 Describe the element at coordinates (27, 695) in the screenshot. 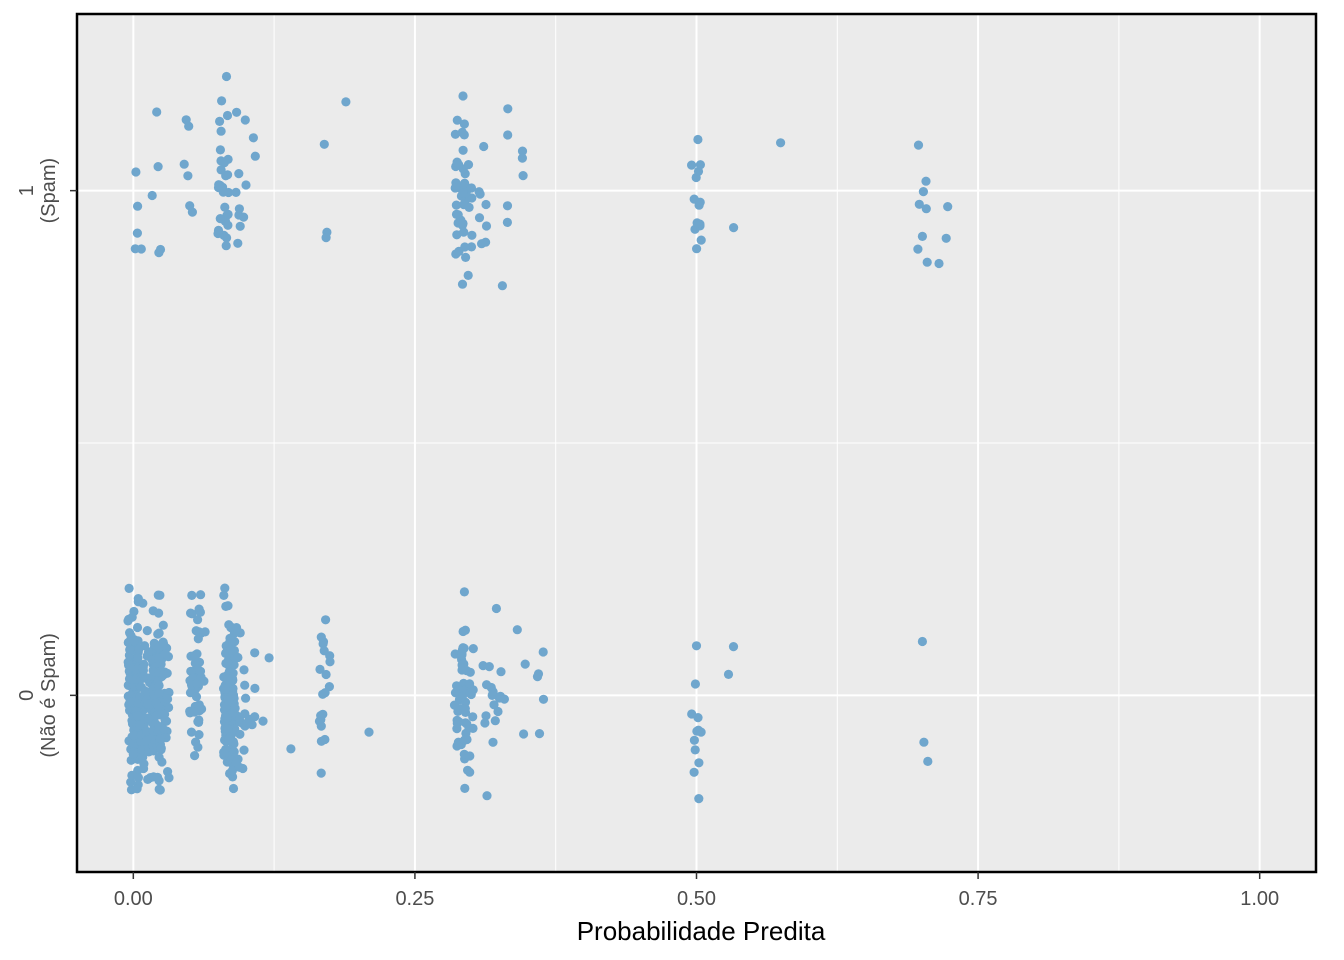

I see `y-tick-label-line1: 0` at that location.